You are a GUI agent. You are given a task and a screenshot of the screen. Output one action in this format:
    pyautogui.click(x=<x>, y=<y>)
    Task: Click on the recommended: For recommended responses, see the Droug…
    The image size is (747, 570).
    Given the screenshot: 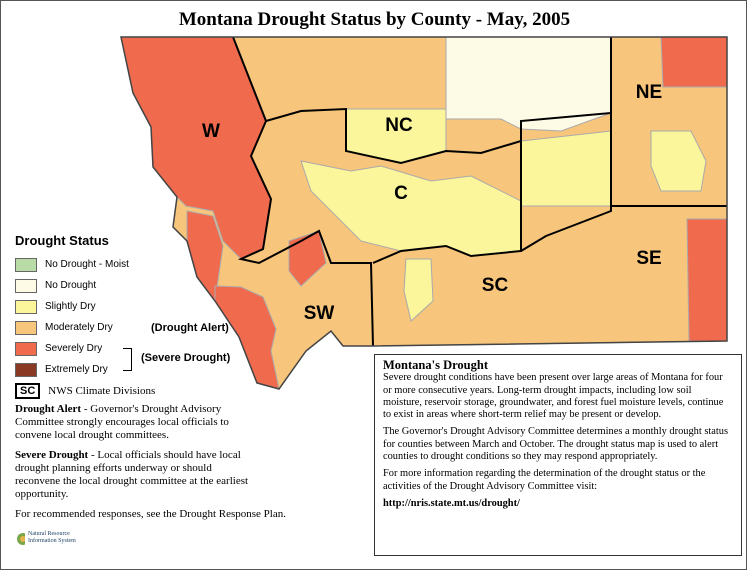 What is the action you would take?
    pyautogui.click(x=150, y=514)
    